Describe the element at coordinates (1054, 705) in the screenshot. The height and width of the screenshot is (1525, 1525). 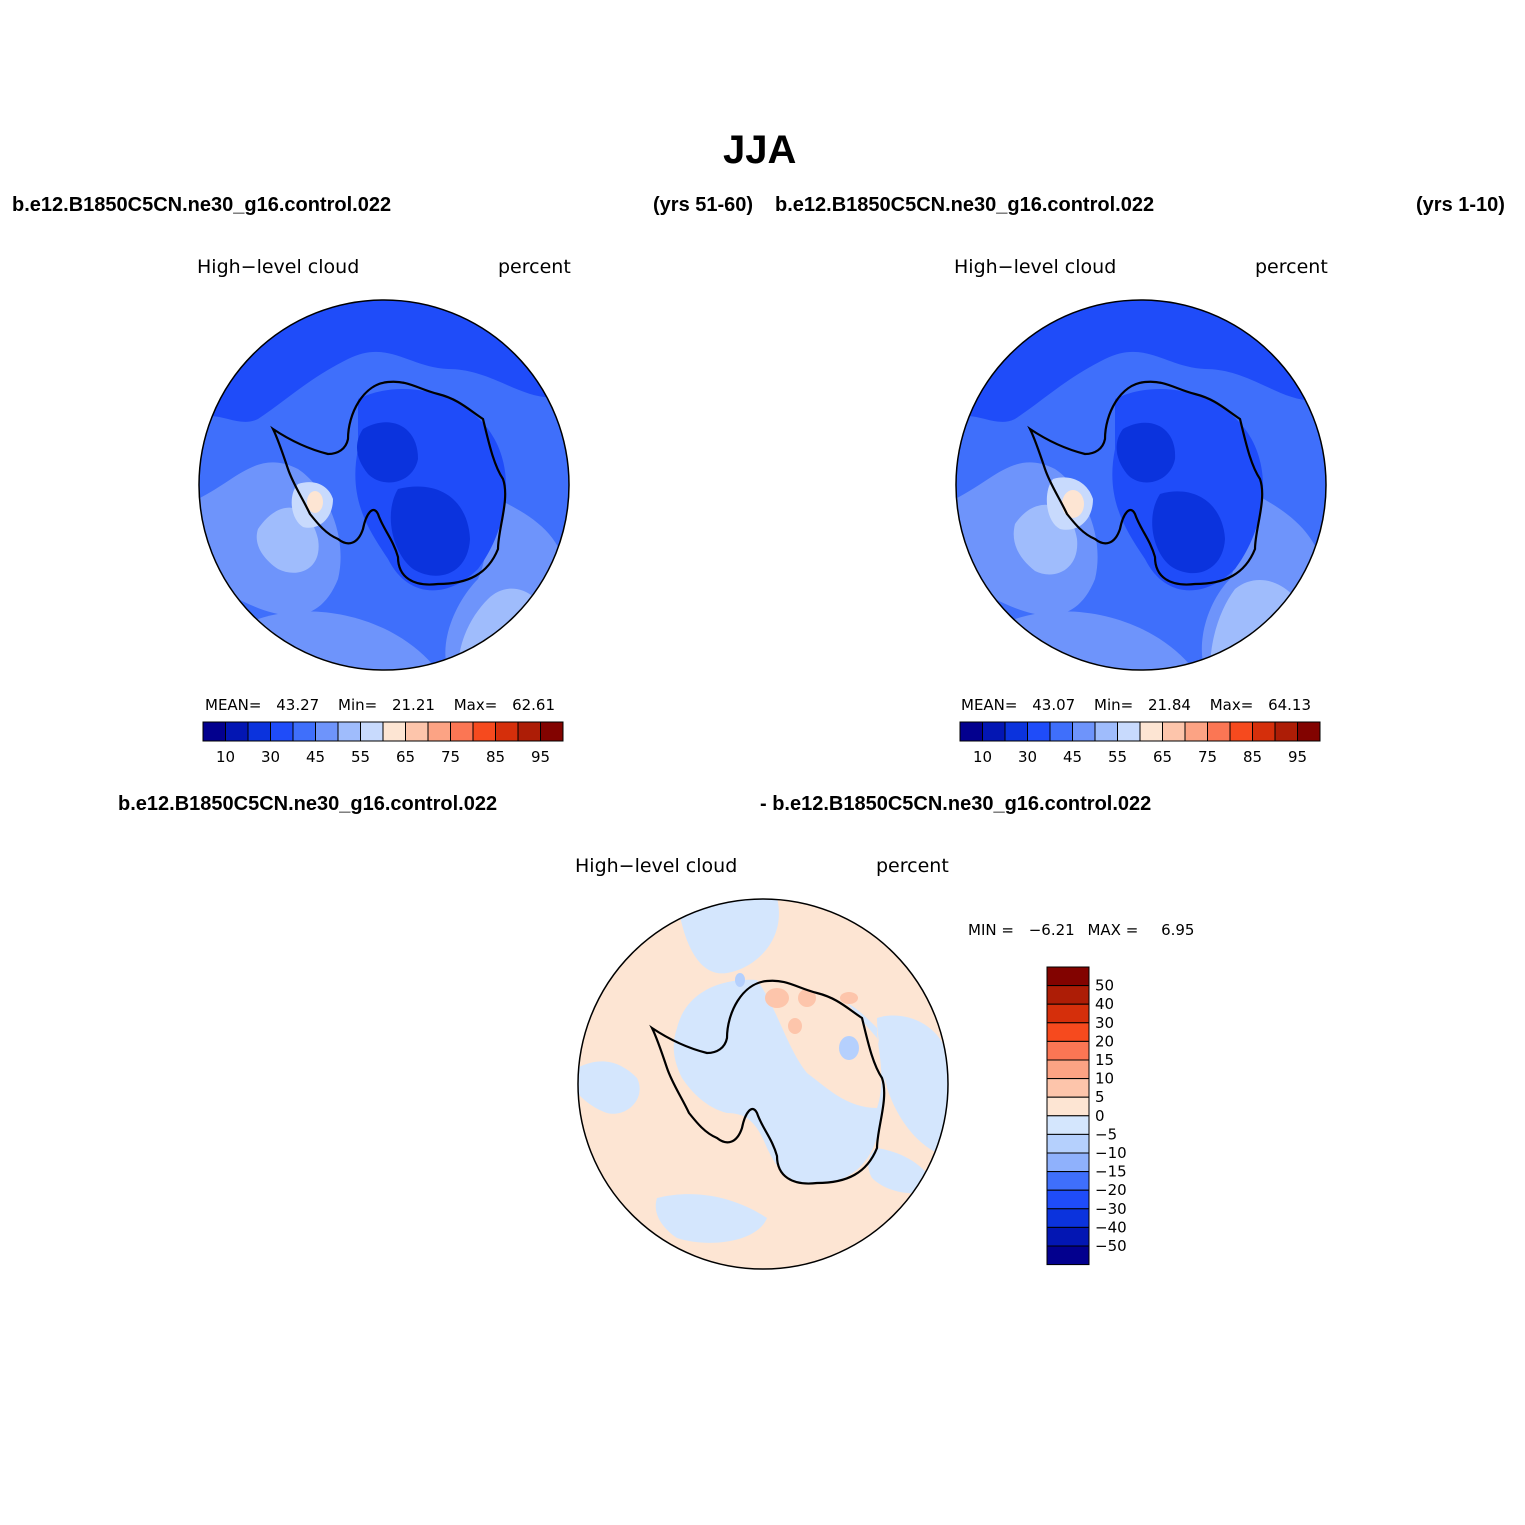
I see `right-mean-value: 43.07` at that location.